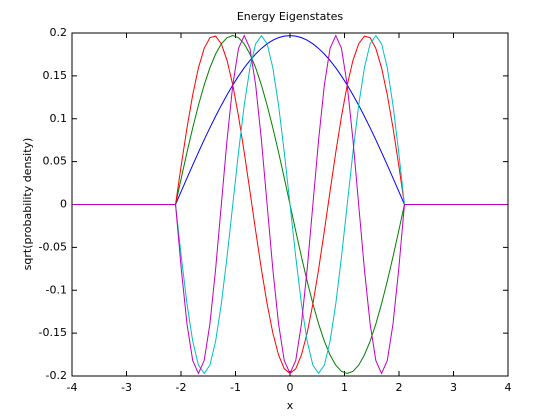 This screenshot has width=560, height=420. Describe the element at coordinates (290, 387) in the screenshot. I see `x-tick-label: 0` at that location.